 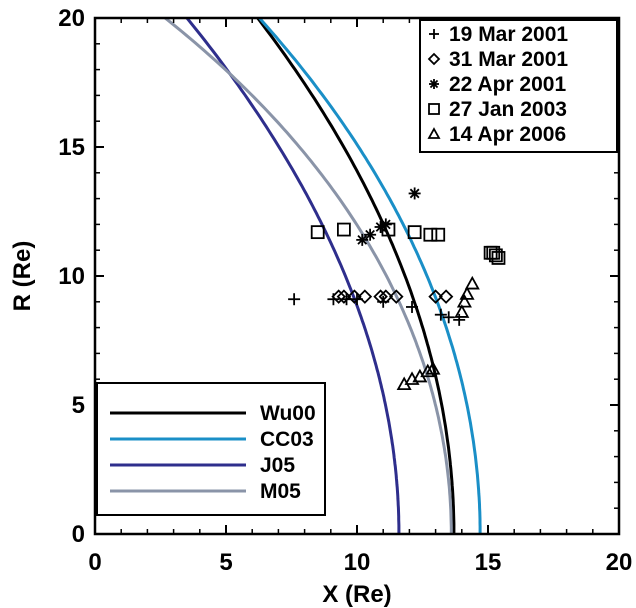 What do you see at coordinates (619, 562) in the screenshot?
I see `x-tick-label: 20` at bounding box center [619, 562].